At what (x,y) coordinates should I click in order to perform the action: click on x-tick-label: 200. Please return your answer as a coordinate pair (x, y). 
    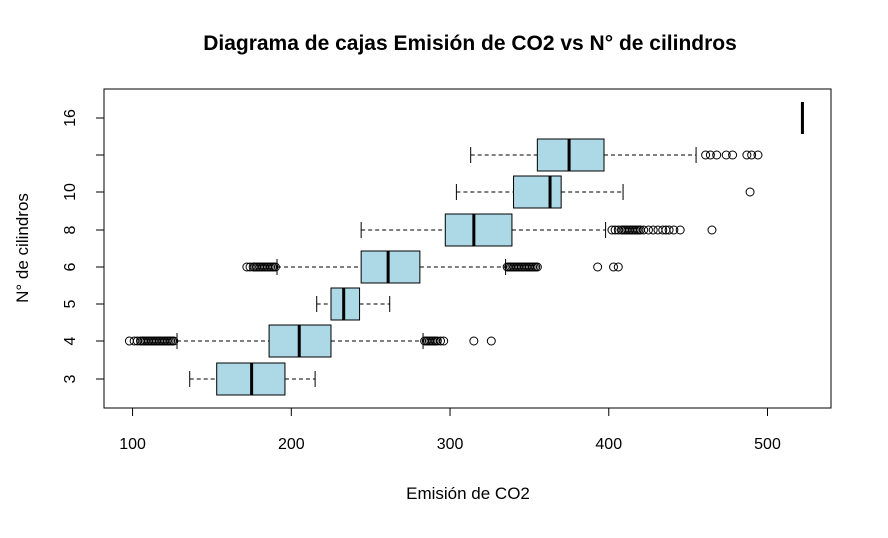
    Looking at the image, I should click on (291, 444).